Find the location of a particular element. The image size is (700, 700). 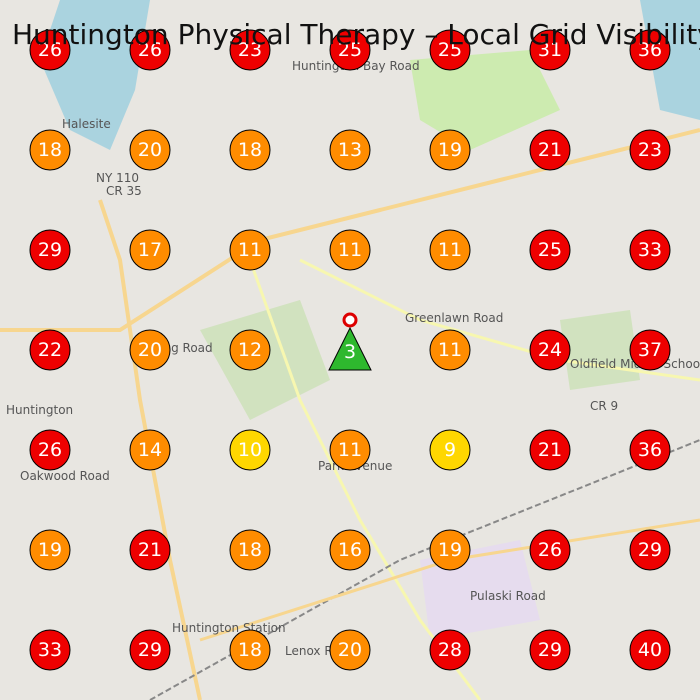

business-pin is located at coordinates (350, 320).